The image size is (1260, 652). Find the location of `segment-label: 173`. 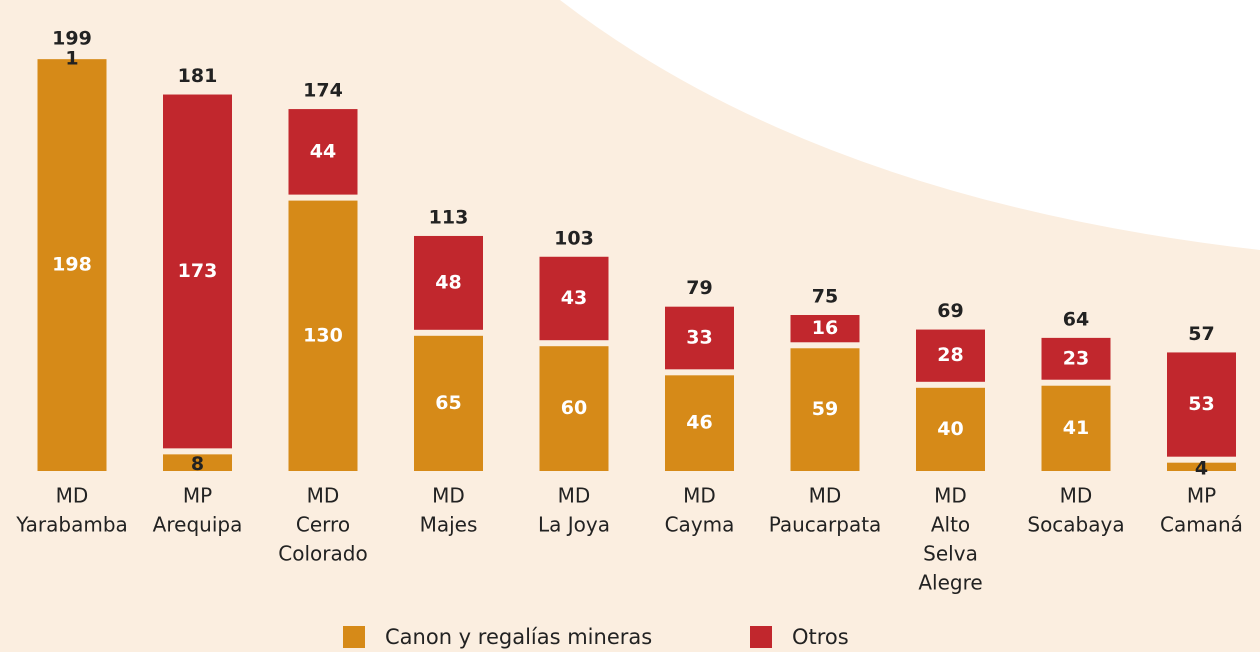

segment-label: 173 is located at coordinates (198, 271).